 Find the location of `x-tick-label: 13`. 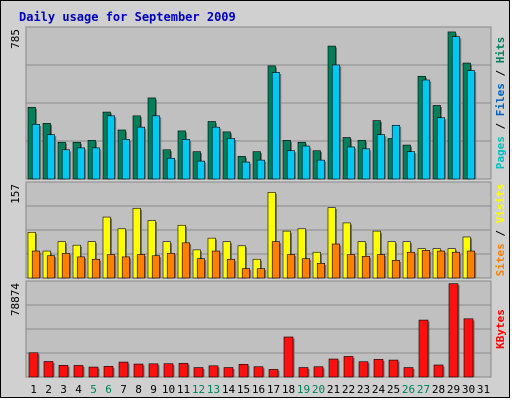

x-tick-label: 13 is located at coordinates (213, 389).